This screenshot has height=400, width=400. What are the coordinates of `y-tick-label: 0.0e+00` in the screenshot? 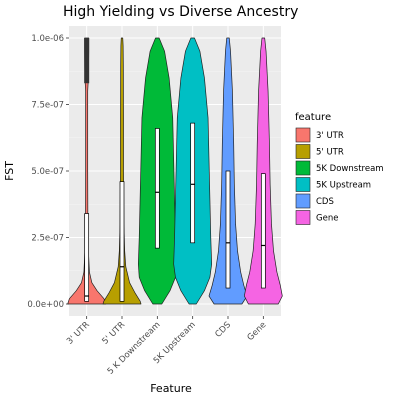 It's located at (45, 305).